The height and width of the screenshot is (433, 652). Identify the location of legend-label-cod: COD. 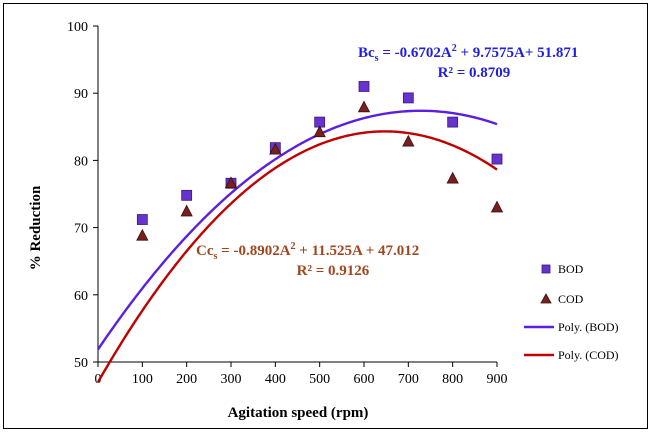
(571, 299).